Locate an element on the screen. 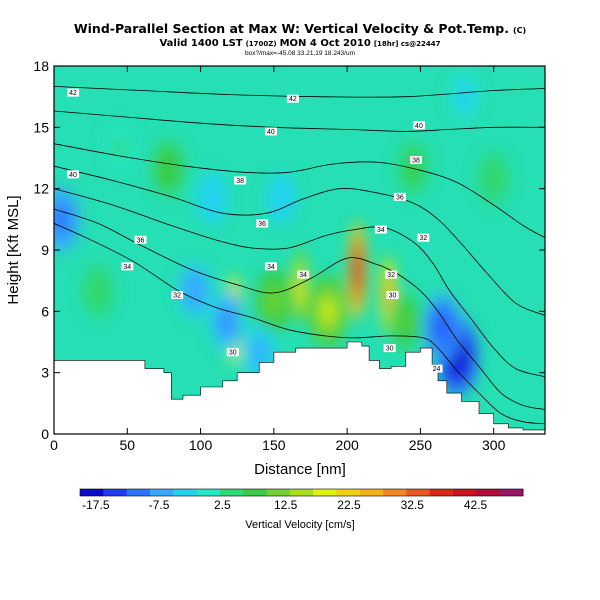 This screenshot has height=600, width=600. colorbar-tick-label: 32.5 is located at coordinates (413, 505).